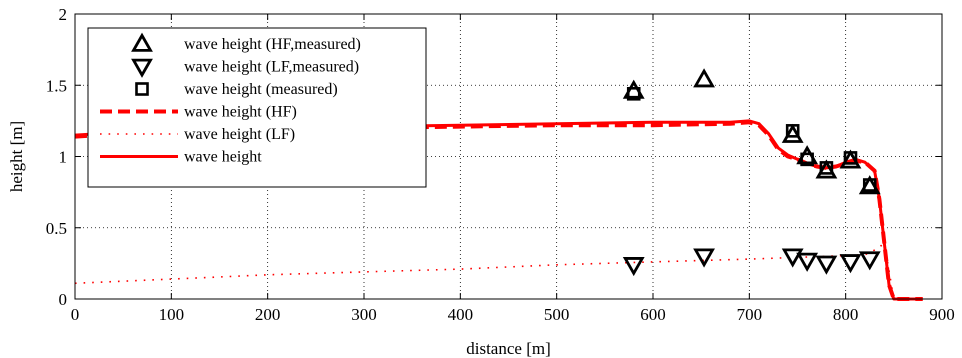 The width and height of the screenshot is (962, 358). Describe the element at coordinates (142, 68) in the screenshot. I see `legend-symbol-triangle-down` at that location.